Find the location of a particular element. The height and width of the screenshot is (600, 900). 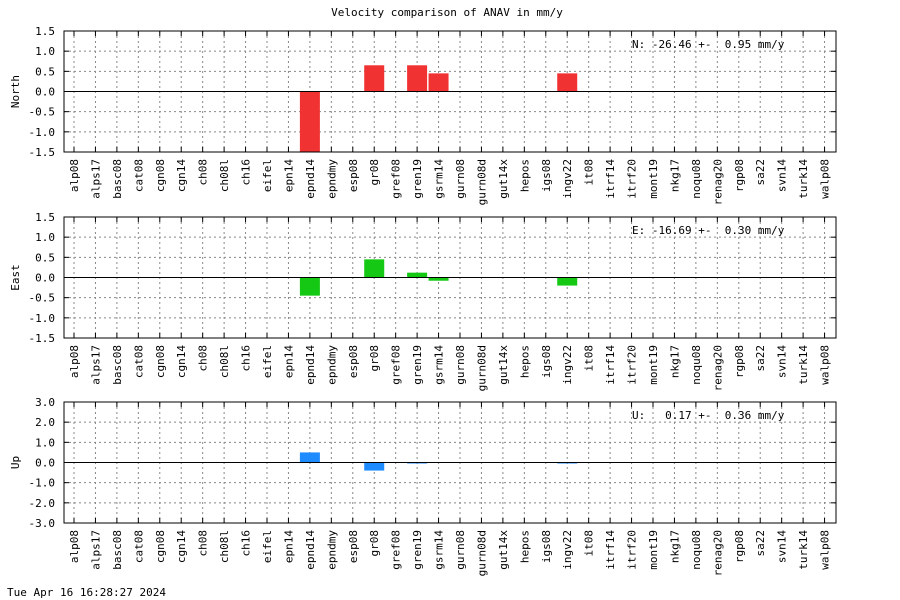

y-axis-label: Up is located at coordinates (15, 462).